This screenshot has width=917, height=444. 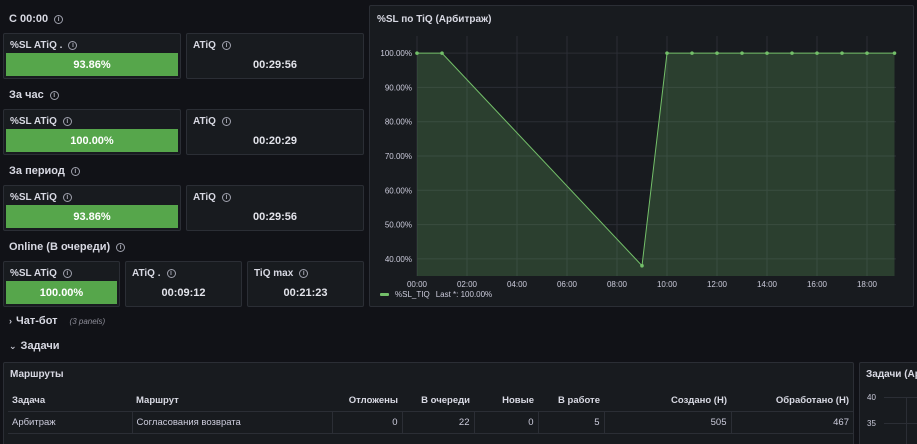 What do you see at coordinates (570, 422) in the screenshot?
I see `table-cell: 5` at bounding box center [570, 422].